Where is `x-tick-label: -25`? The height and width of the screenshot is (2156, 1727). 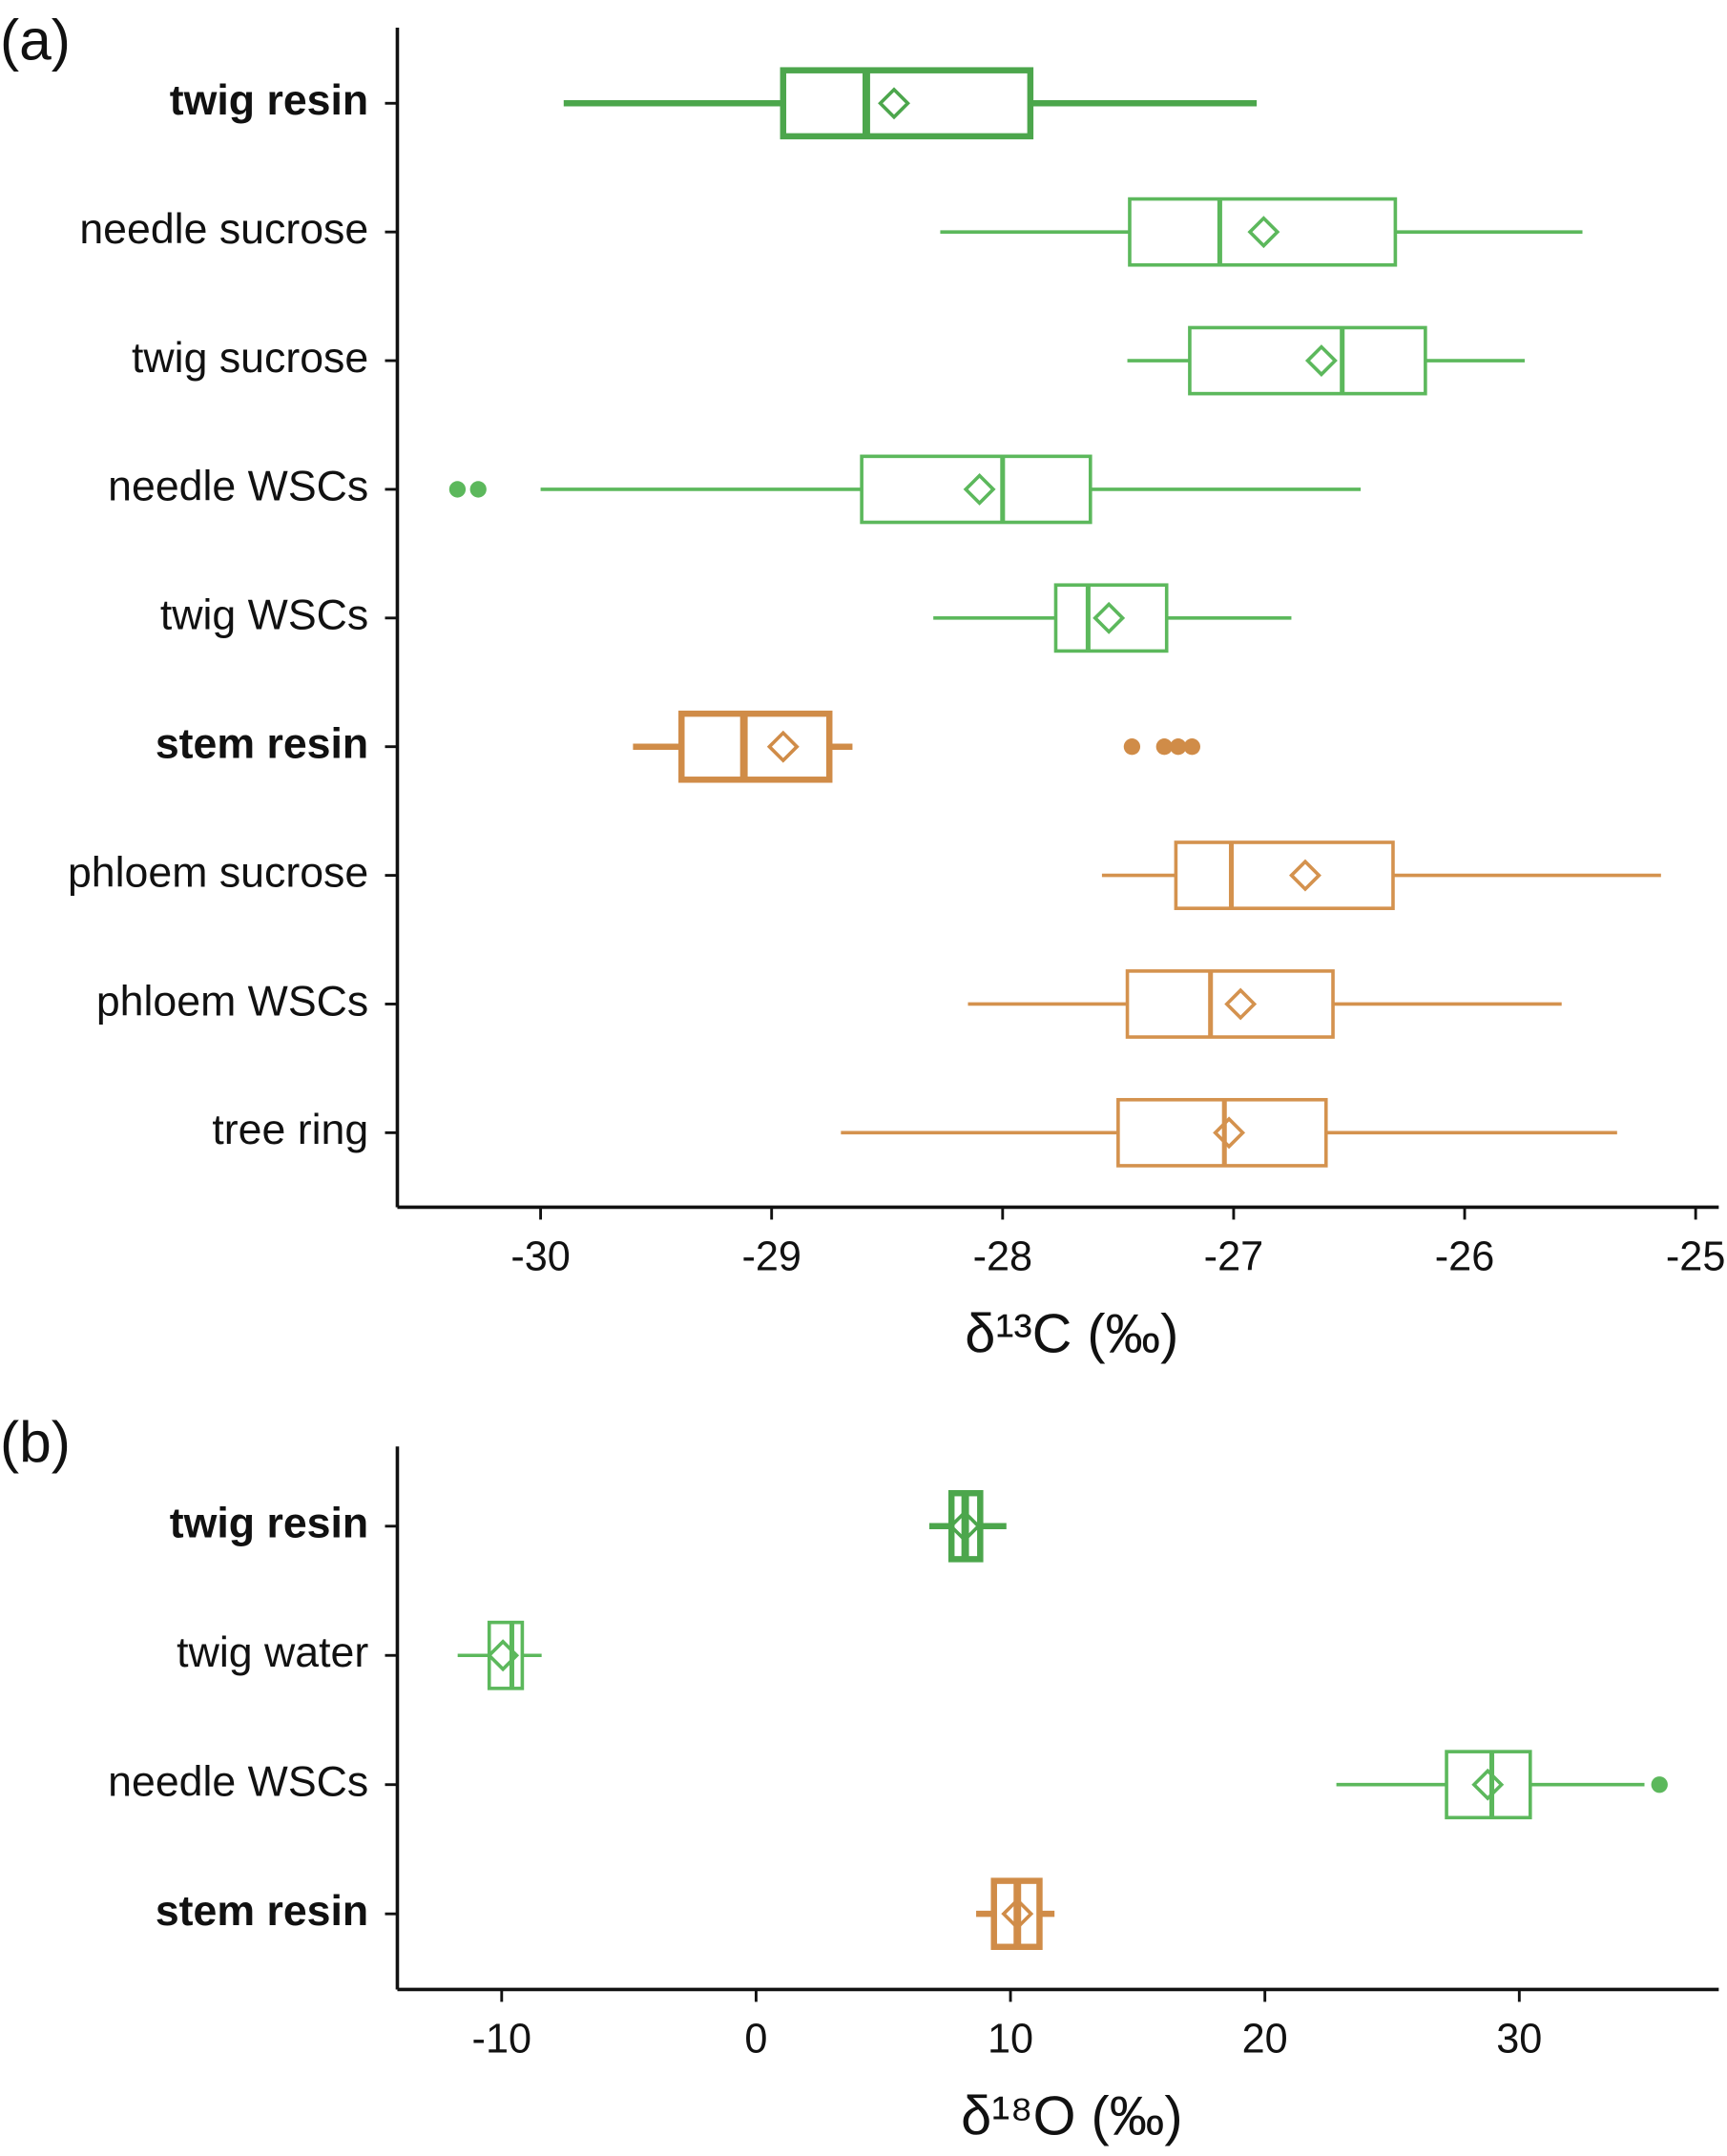
x-tick-label: -25 is located at coordinates (1695, 1257).